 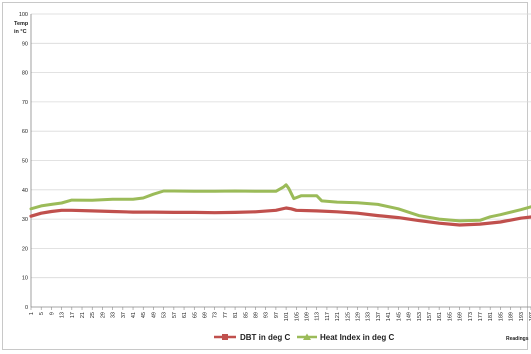 I want to click on y-tick-label: 50, so click(x=25, y=162).